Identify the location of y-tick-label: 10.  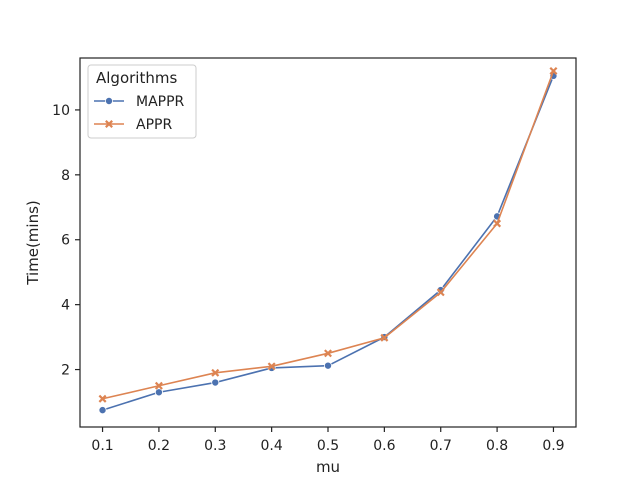
(61, 111).